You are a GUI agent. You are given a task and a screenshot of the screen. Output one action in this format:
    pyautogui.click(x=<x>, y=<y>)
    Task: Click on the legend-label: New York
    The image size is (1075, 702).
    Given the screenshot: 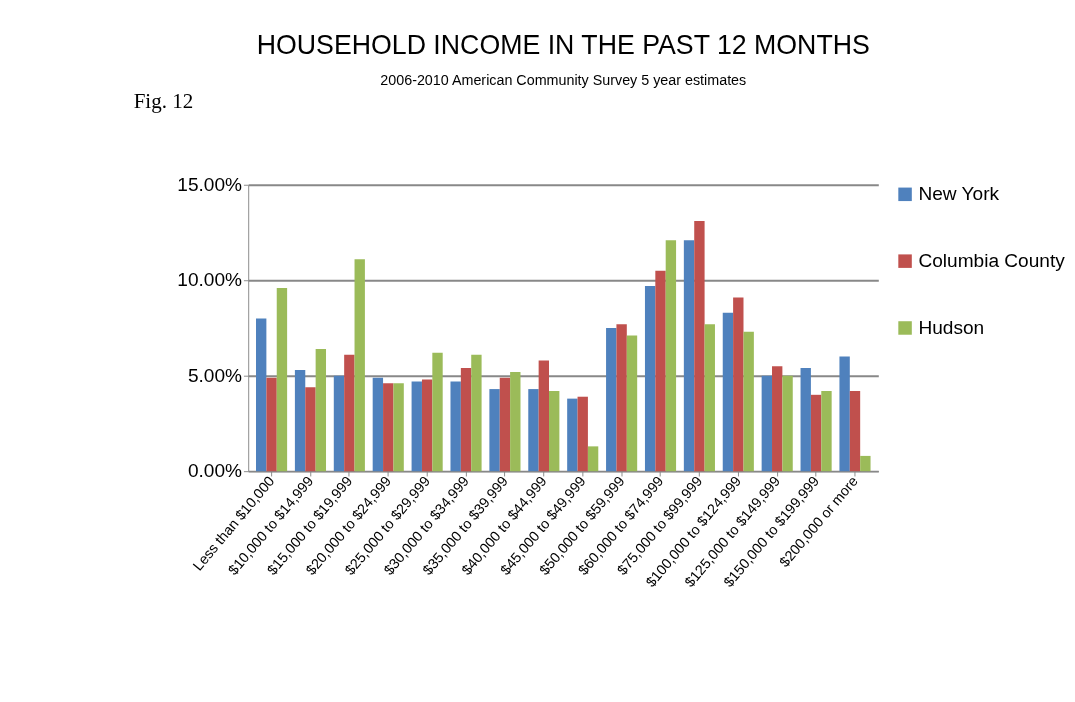 What is the action you would take?
    pyautogui.click(x=959, y=194)
    